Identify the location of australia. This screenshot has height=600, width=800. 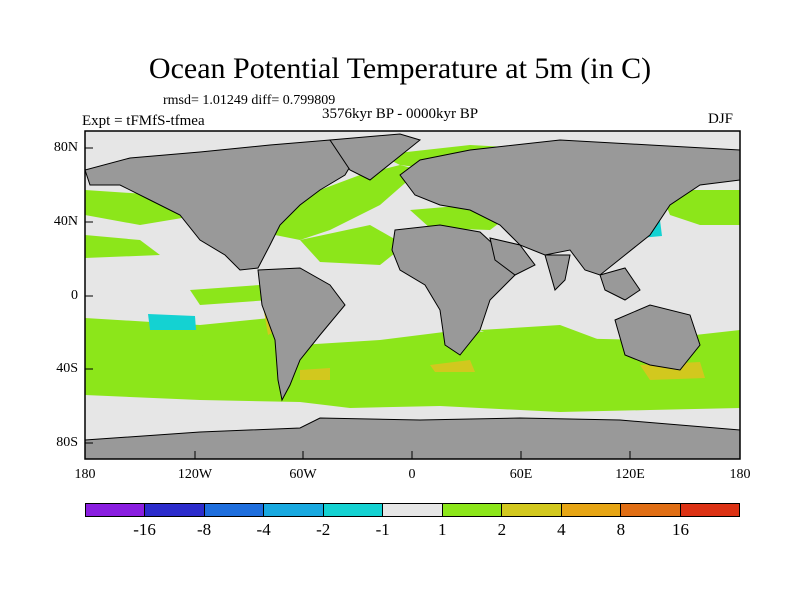
(657, 337).